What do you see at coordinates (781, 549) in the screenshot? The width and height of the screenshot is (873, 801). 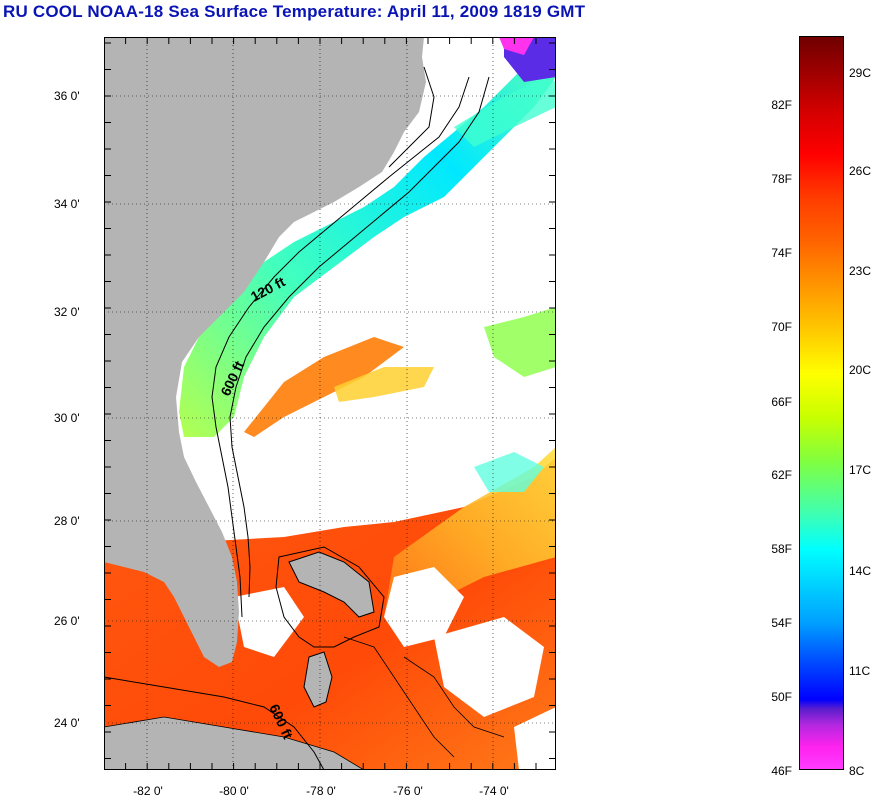 I see `cbar-label-58f: 58F` at bounding box center [781, 549].